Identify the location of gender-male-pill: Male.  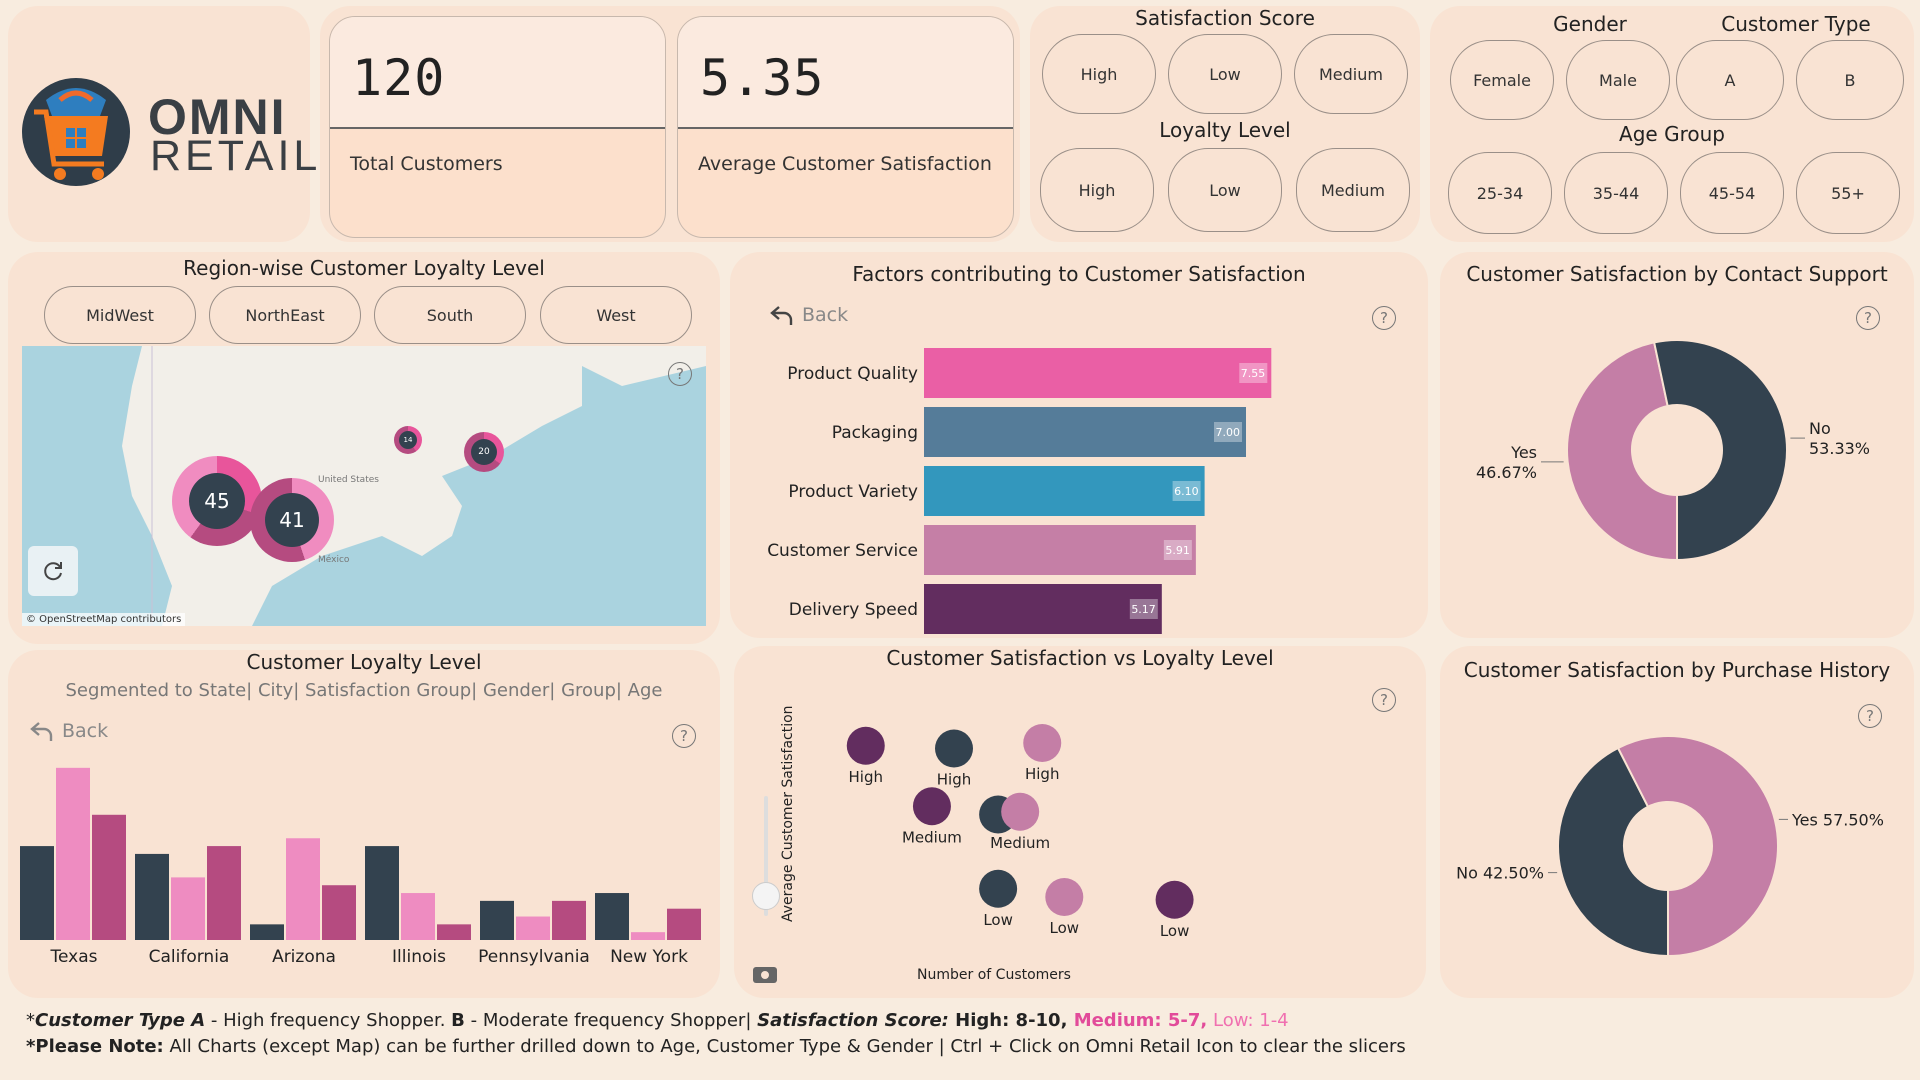
(1618, 80).